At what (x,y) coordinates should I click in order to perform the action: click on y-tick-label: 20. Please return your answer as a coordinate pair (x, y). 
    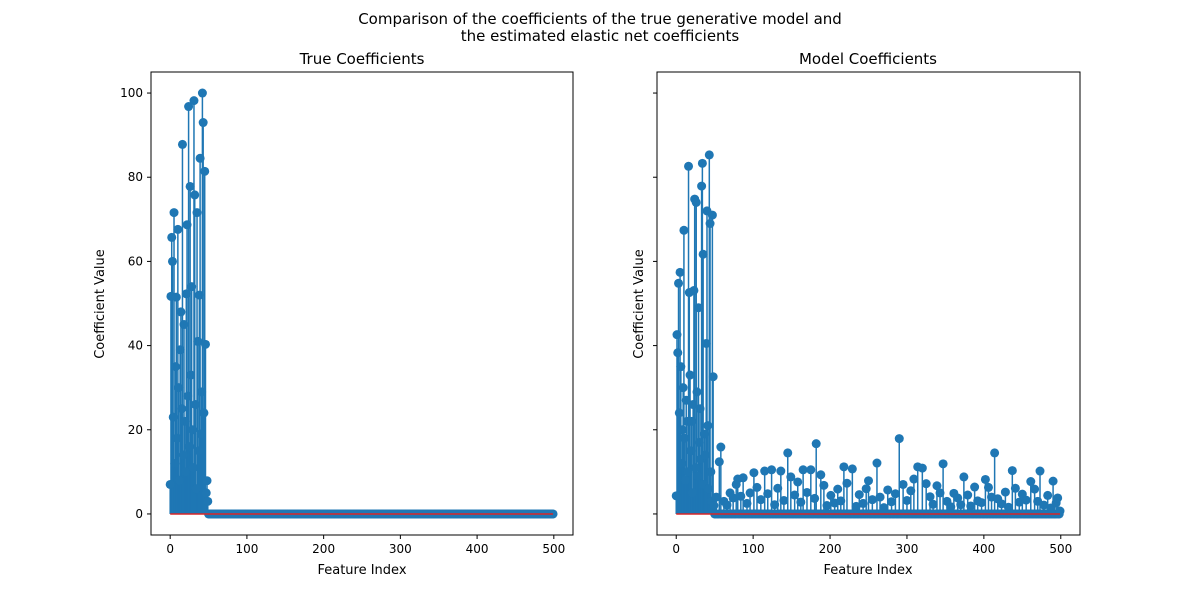
    Looking at the image, I should click on (135, 430).